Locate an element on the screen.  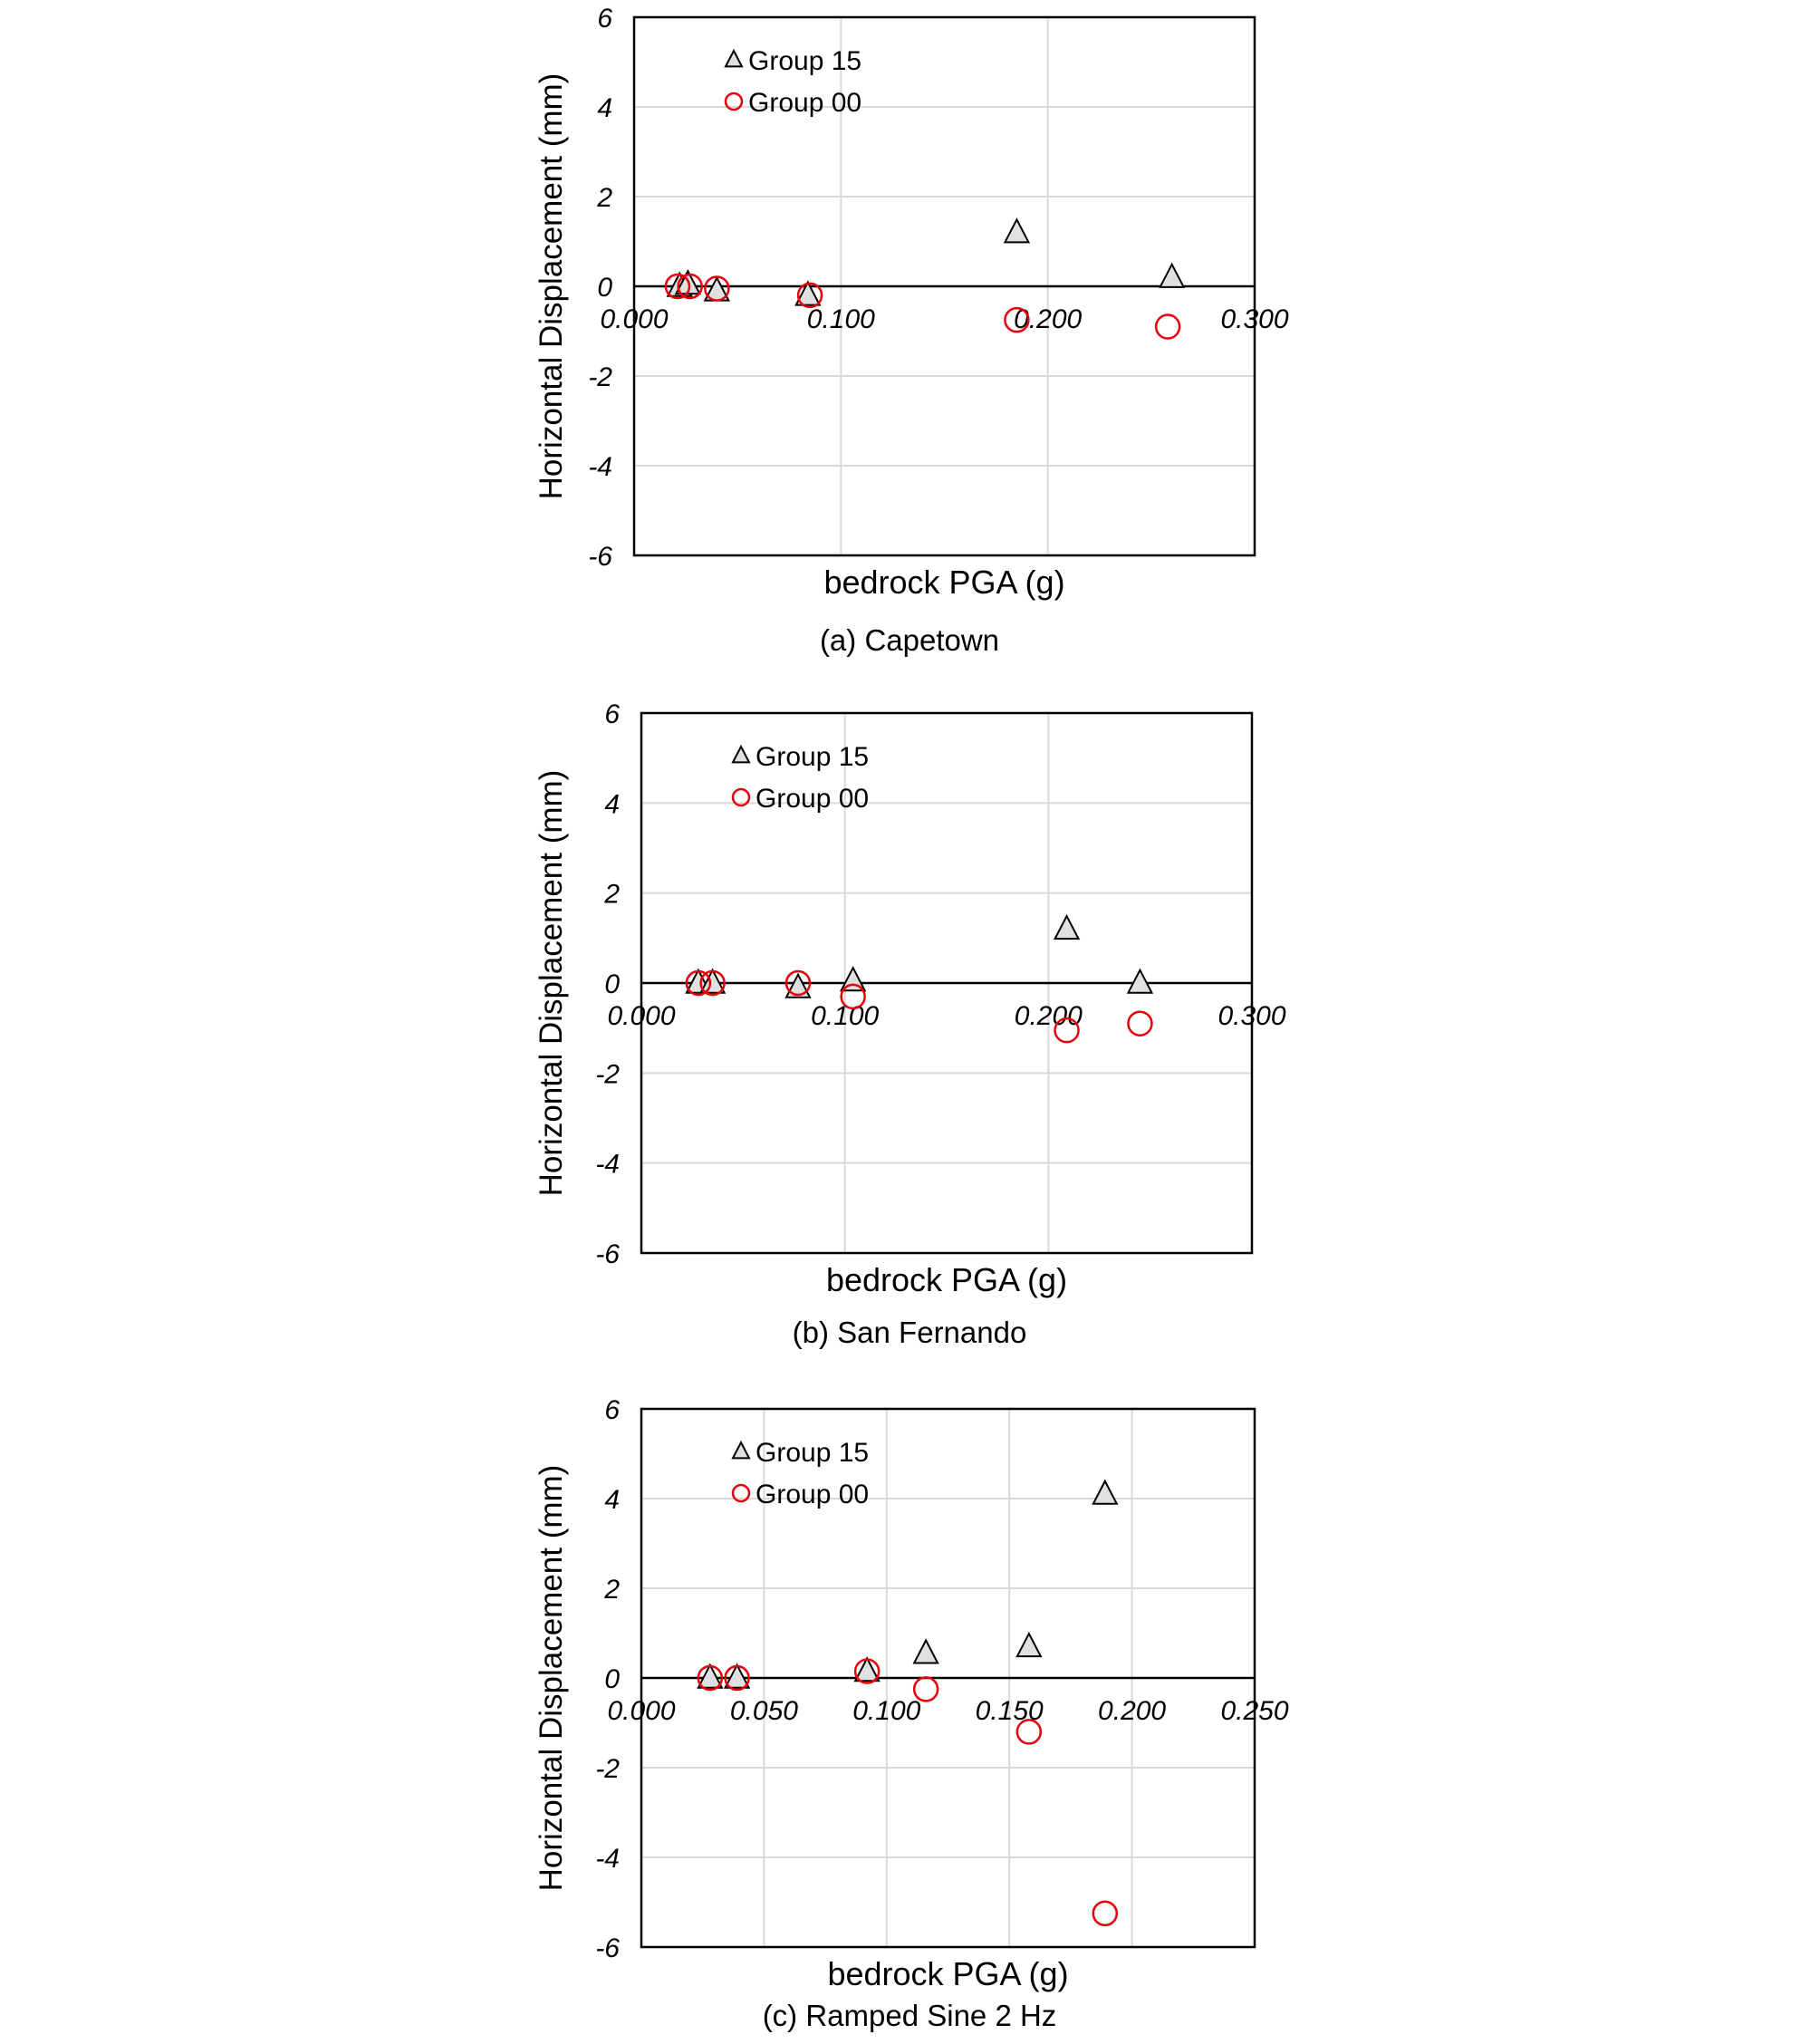
x-tick-label: 0.050 is located at coordinates (764, 1711).